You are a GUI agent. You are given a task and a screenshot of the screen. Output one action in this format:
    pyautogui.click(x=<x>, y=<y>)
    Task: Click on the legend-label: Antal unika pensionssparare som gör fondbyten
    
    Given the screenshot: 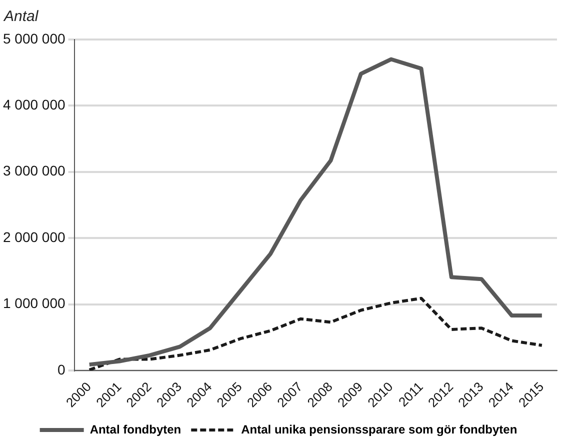 What is the action you would take?
    pyautogui.click(x=379, y=429)
    